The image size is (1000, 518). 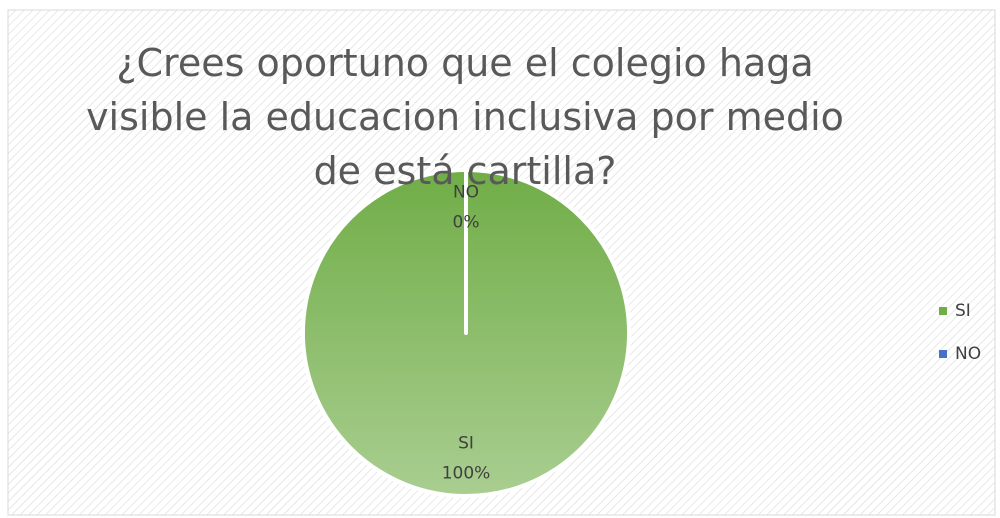 What do you see at coordinates (466, 192) in the screenshot?
I see `data-label-category: NO` at bounding box center [466, 192].